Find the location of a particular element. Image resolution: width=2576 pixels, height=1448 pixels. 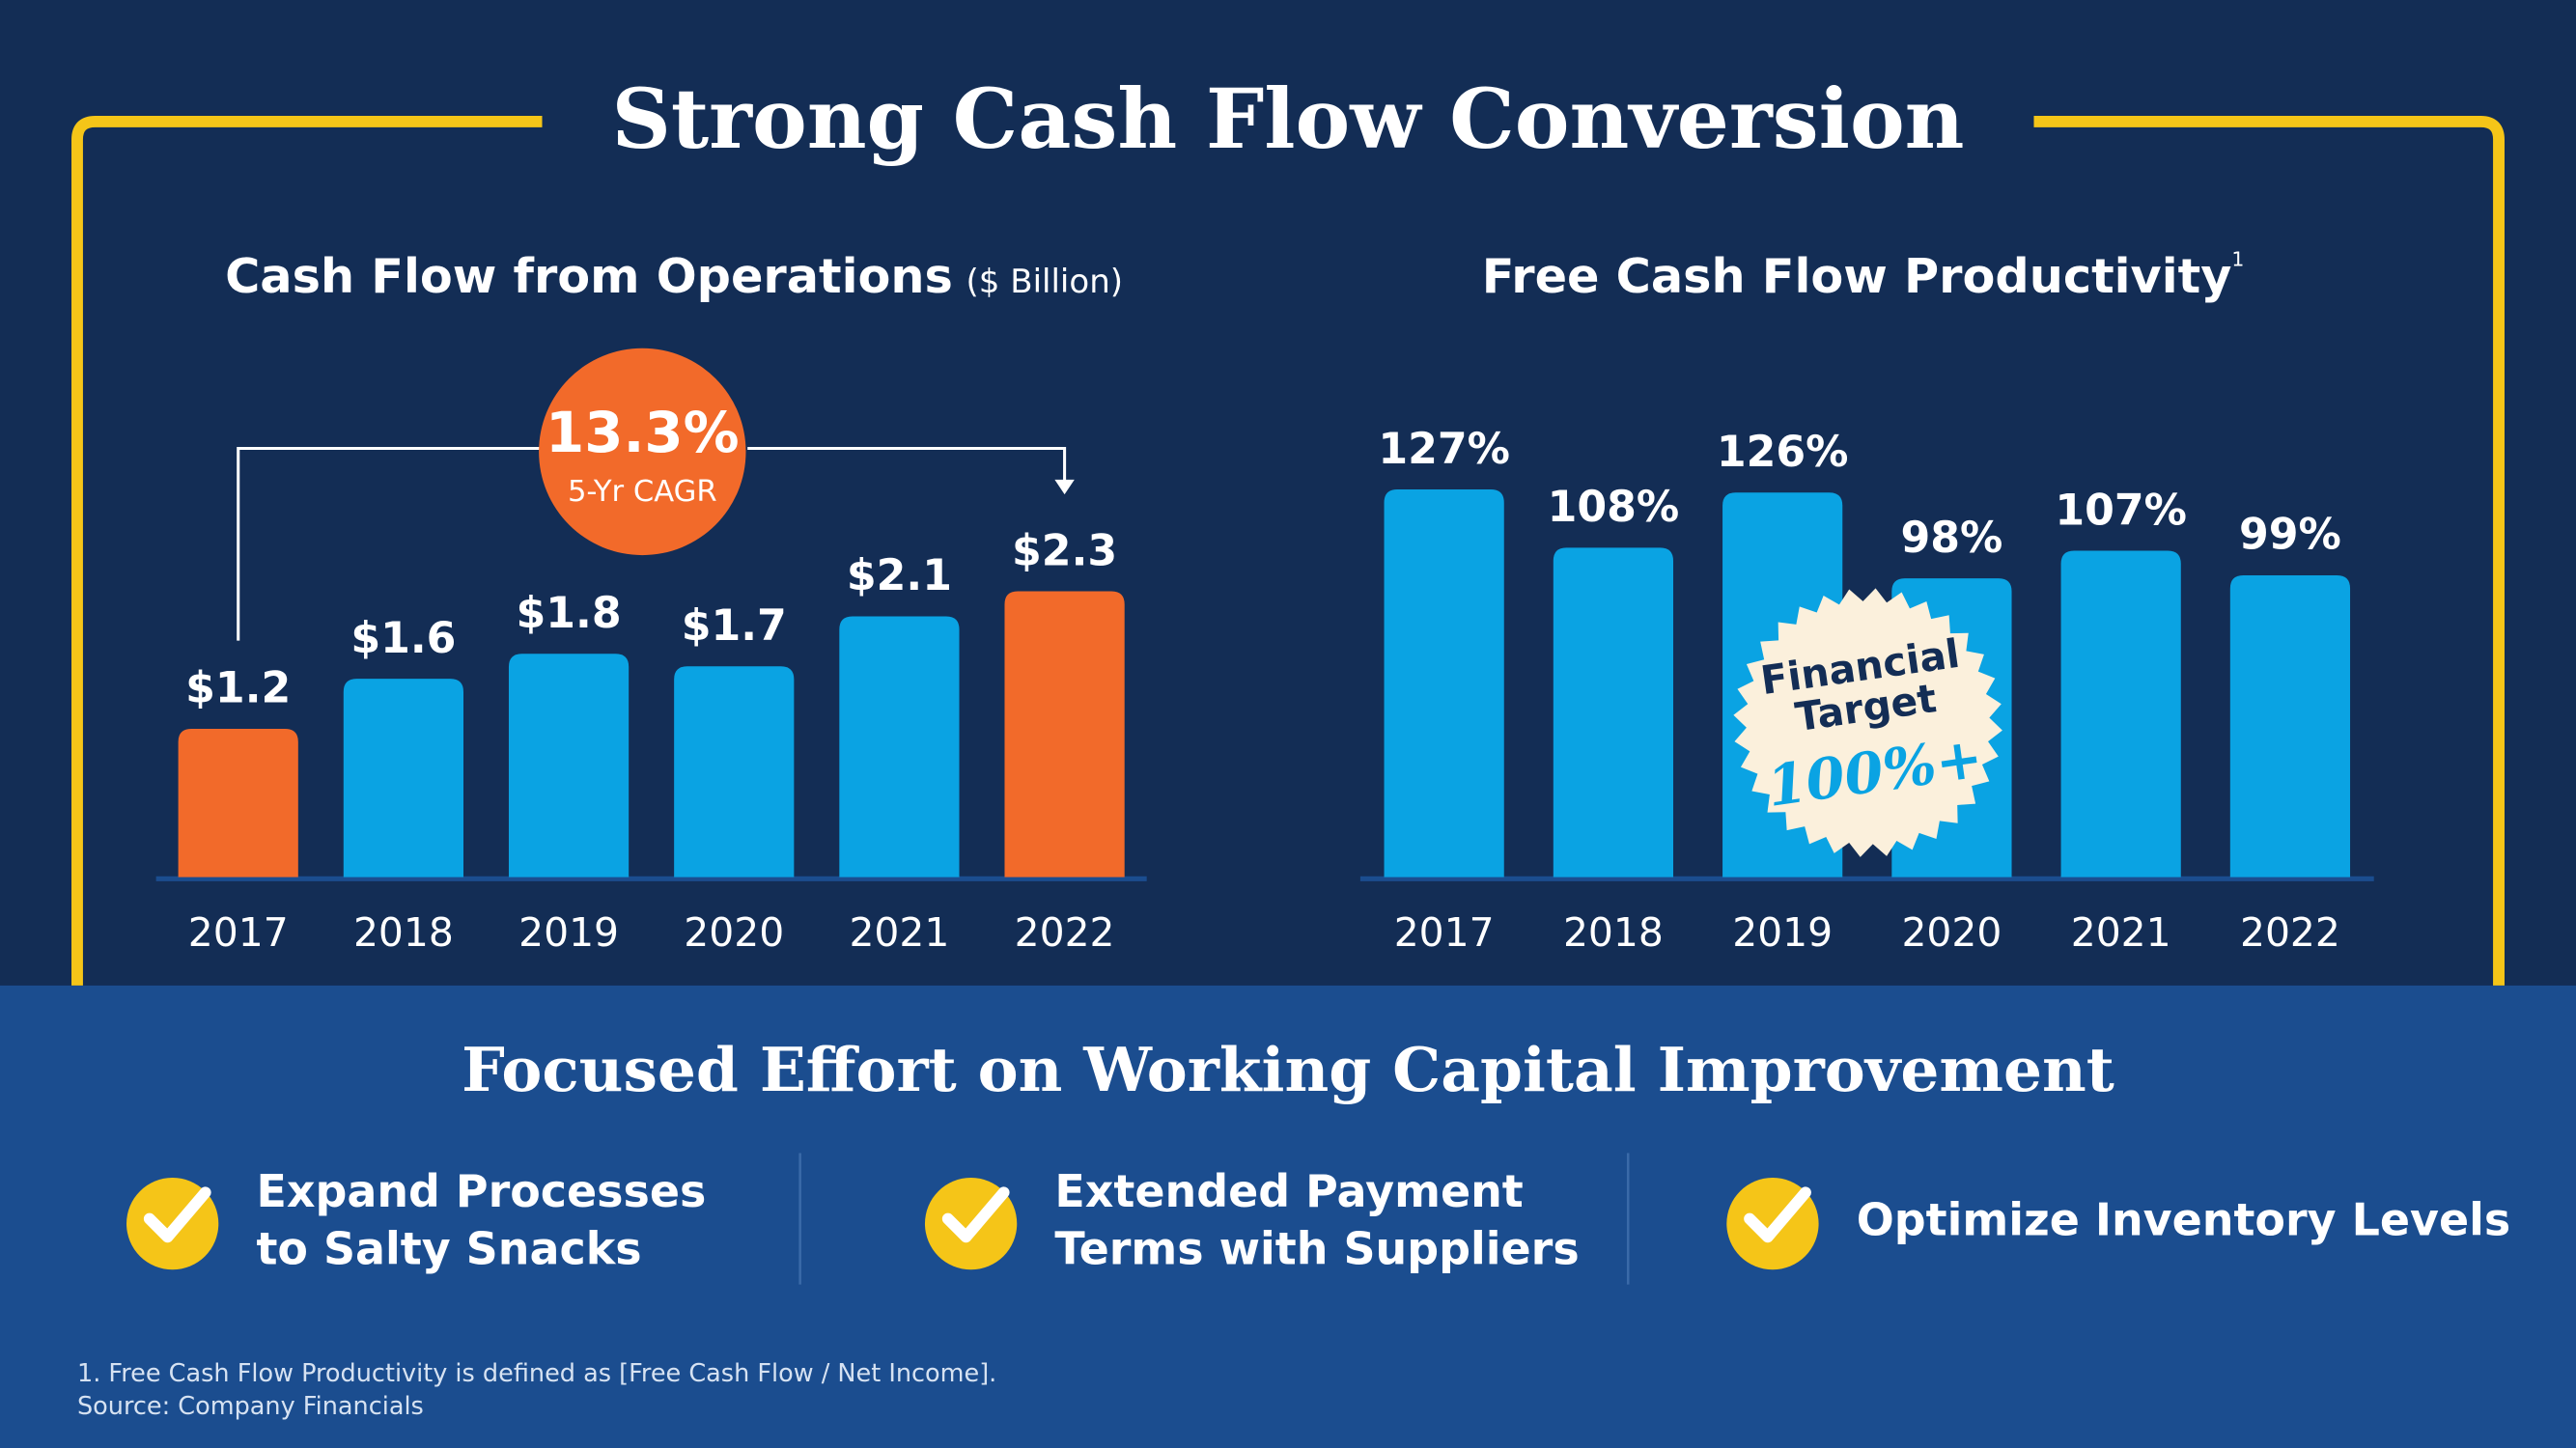

cagr-badge is located at coordinates (643, 452).